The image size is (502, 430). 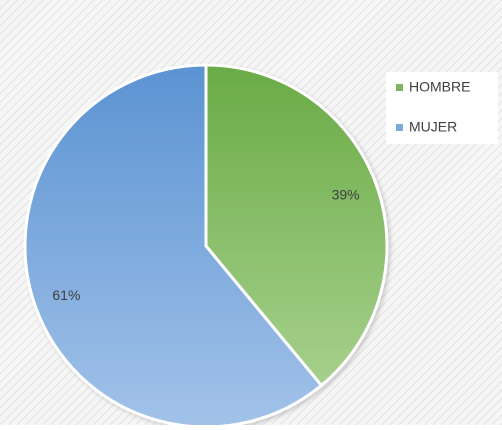 I want to click on data-label-mujer: 61%, so click(x=66, y=295).